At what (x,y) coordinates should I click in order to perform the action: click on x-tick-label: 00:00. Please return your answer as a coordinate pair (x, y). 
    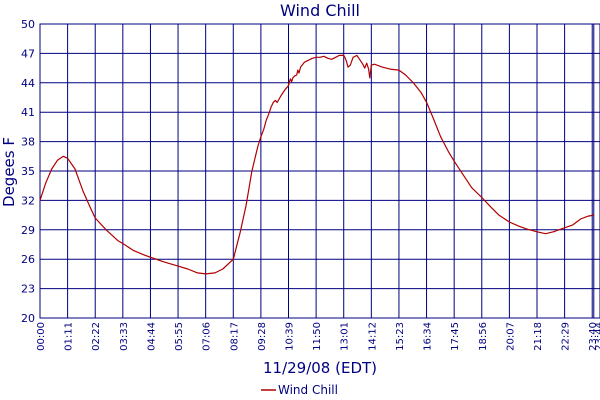
    Looking at the image, I should click on (41, 336).